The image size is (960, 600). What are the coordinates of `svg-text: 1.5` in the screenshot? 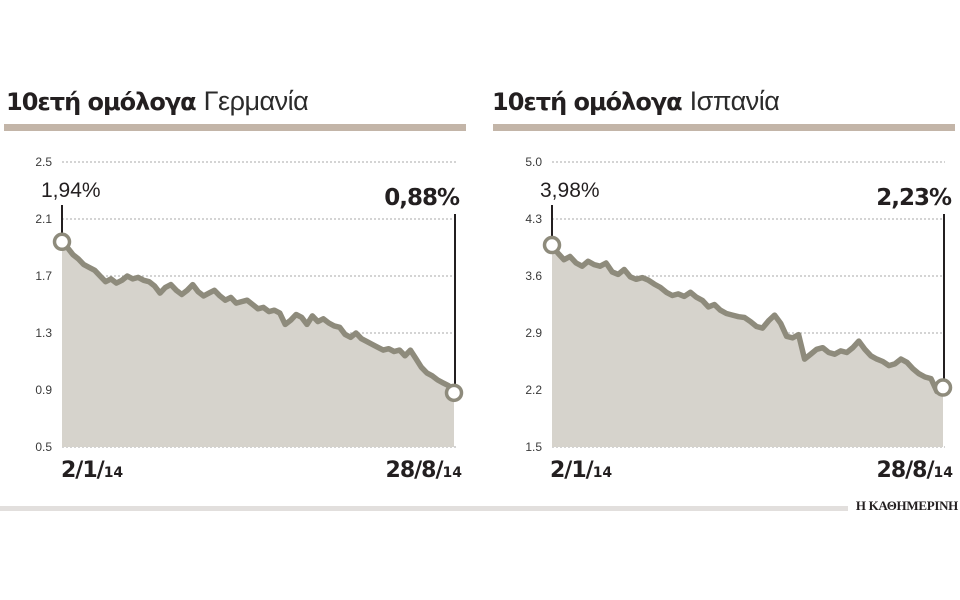 It's located at (533, 447).